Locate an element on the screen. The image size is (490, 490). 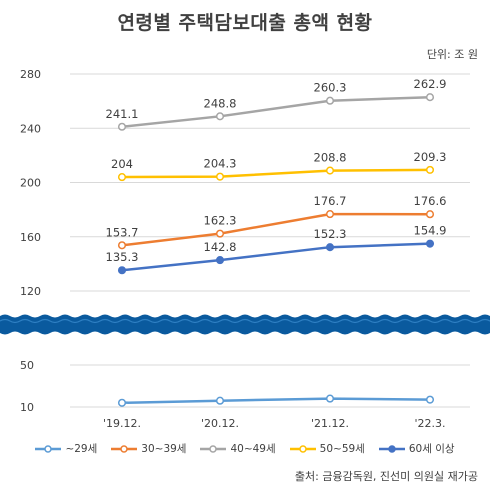
y-tick-label: 10 is located at coordinates (27, 407).